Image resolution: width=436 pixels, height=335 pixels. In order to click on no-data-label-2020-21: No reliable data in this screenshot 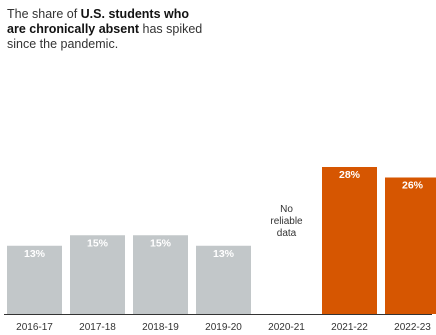, I will do `click(286, 221)`.